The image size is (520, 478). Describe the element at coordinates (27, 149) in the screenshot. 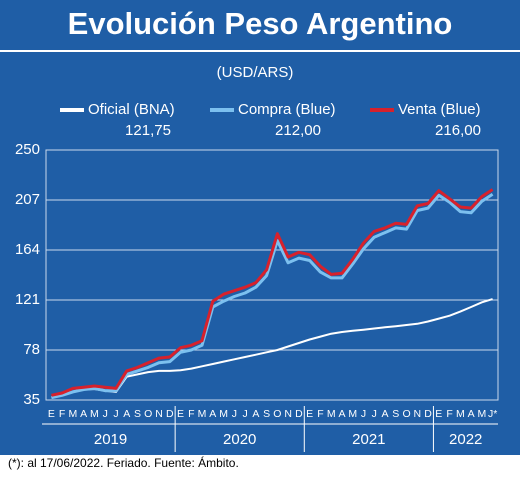

I see `y-tick-label: 250` at that location.